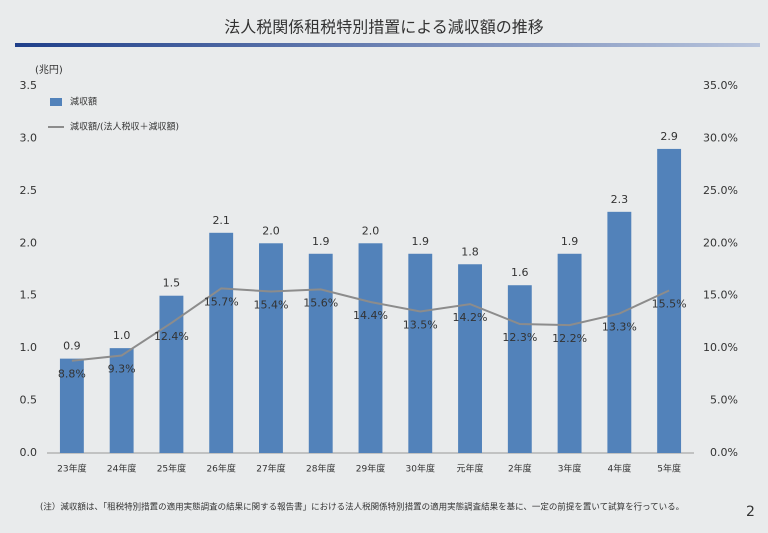  What do you see at coordinates (320, 469) in the screenshot?
I see `x-tick-label: 28年度` at bounding box center [320, 469].